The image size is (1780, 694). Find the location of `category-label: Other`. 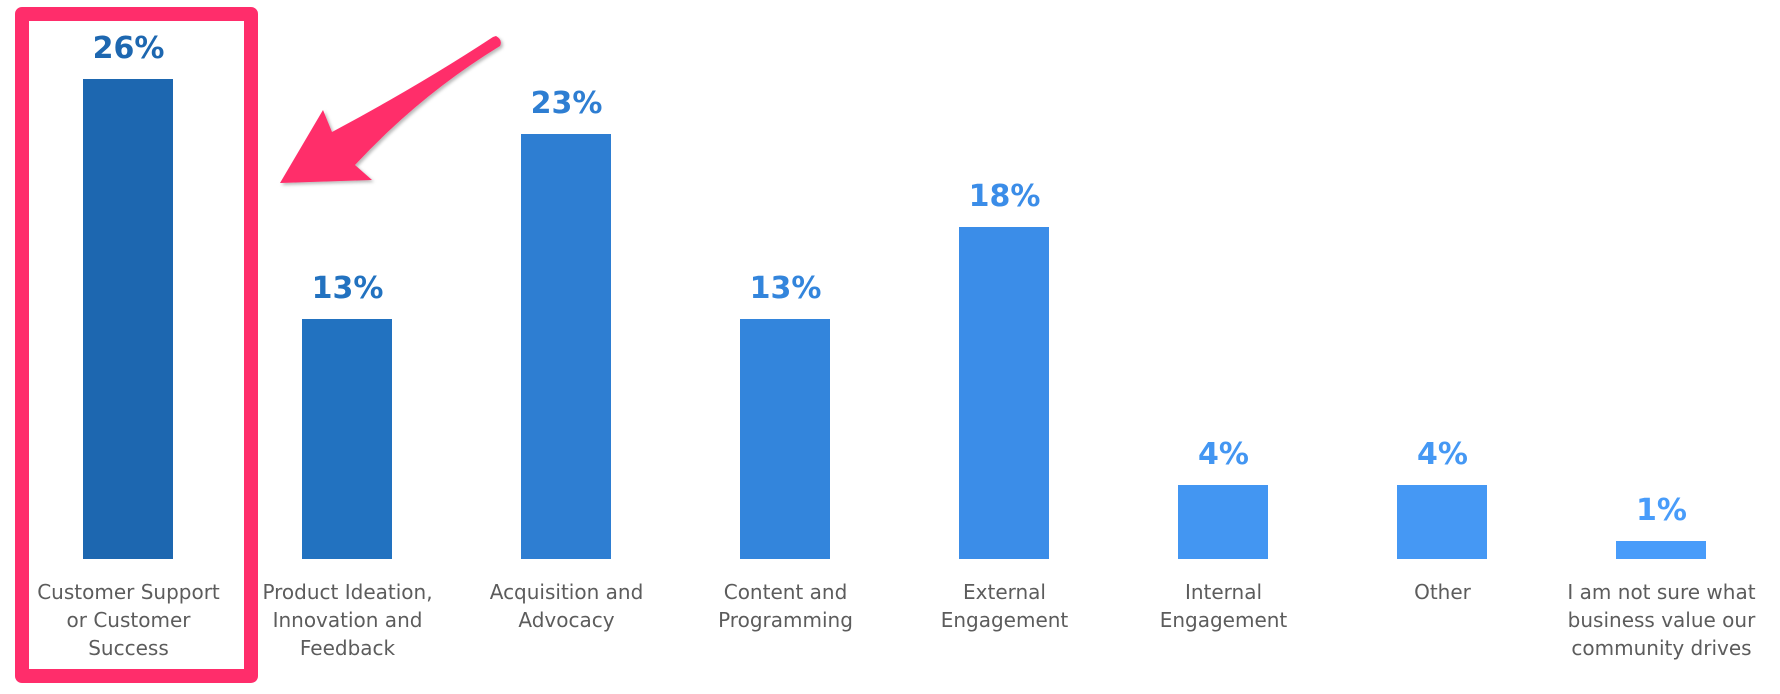

category-label: Other is located at coordinates (1442, 592).